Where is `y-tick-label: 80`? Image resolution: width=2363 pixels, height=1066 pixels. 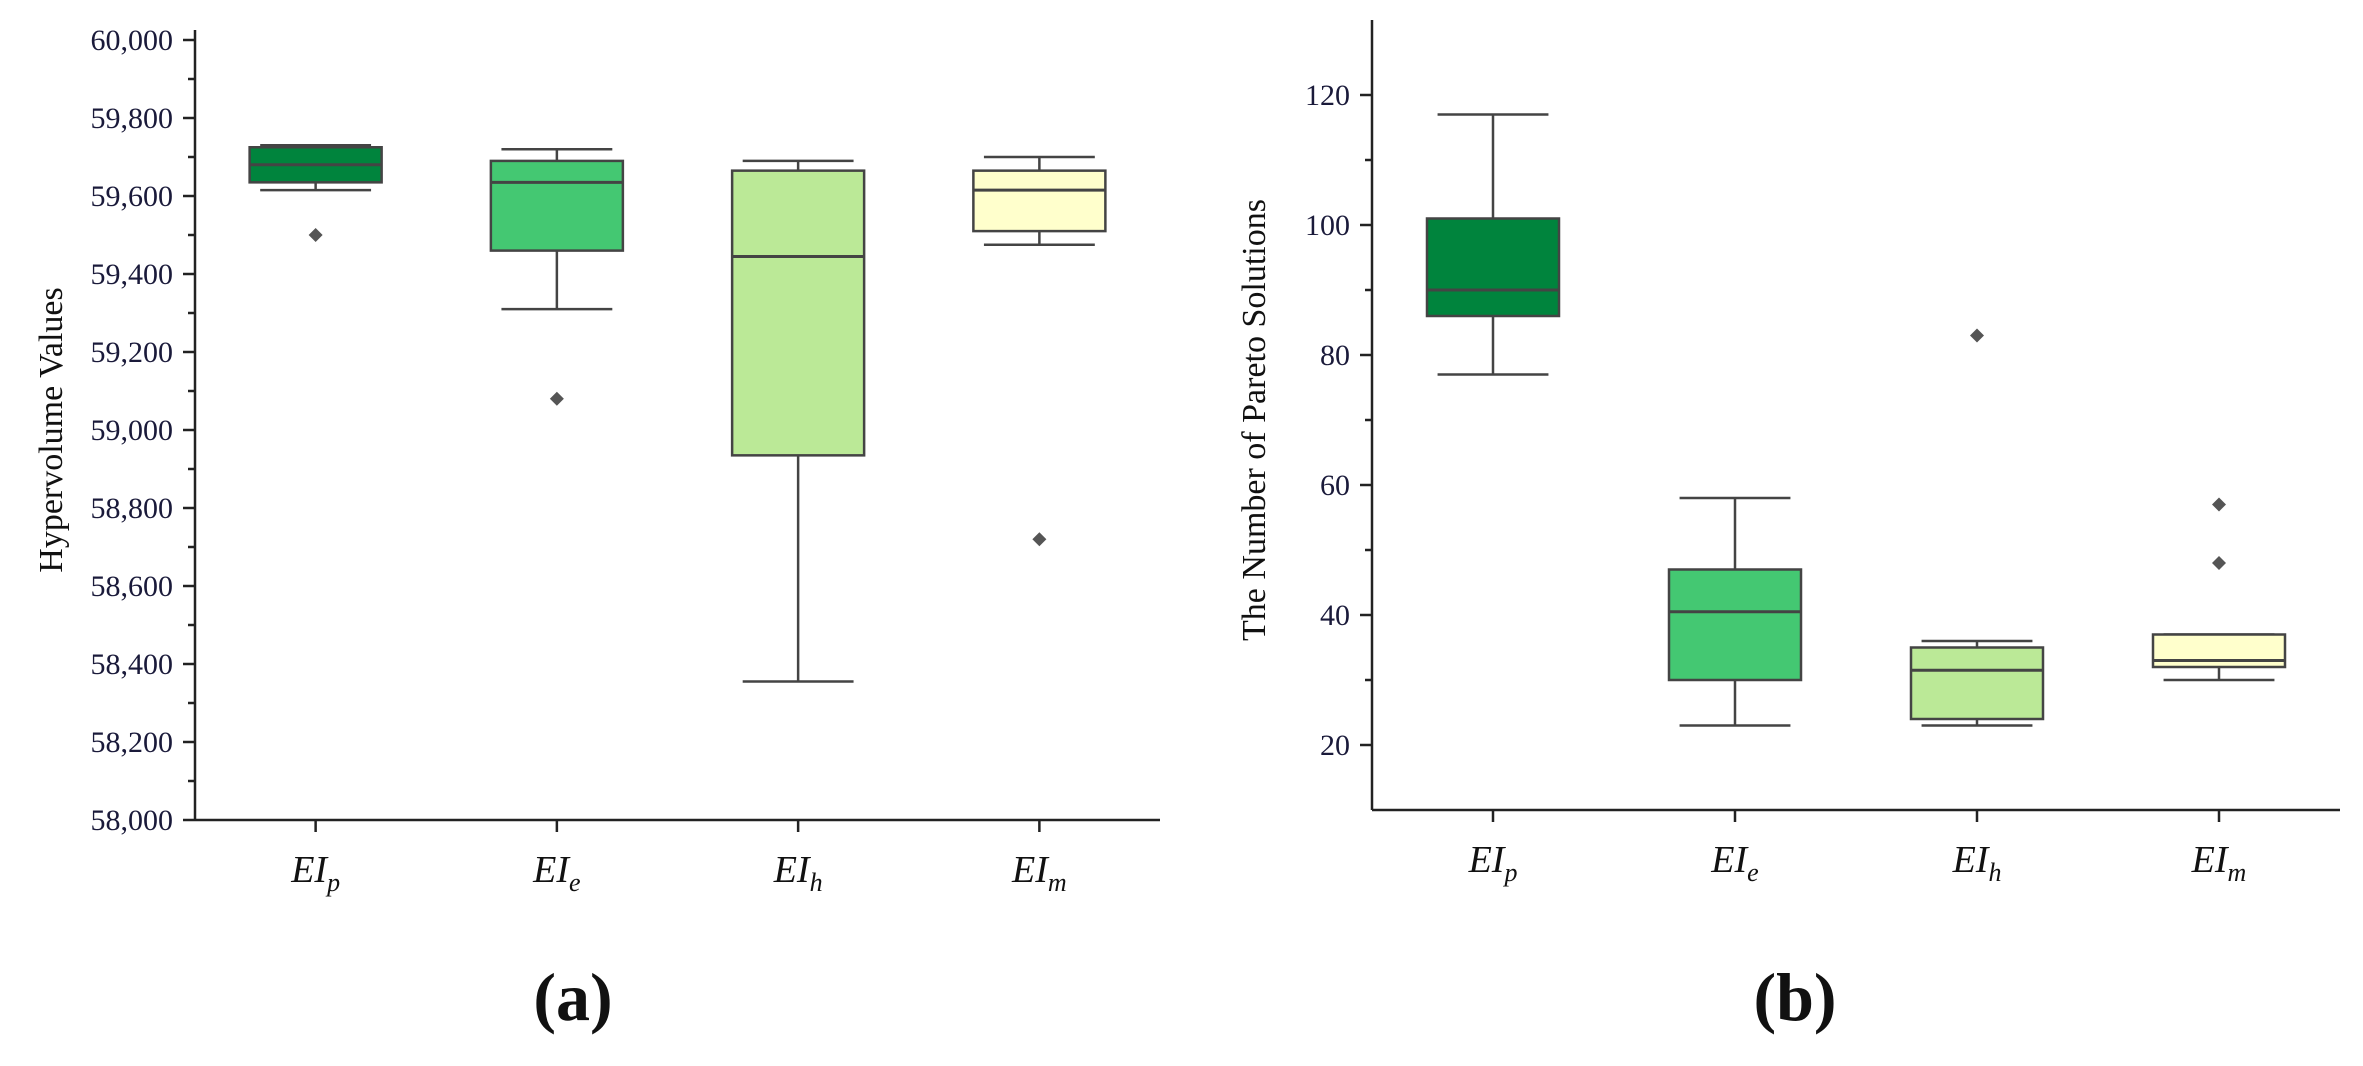
y-tick-label: 80 is located at coordinates (1335, 355).